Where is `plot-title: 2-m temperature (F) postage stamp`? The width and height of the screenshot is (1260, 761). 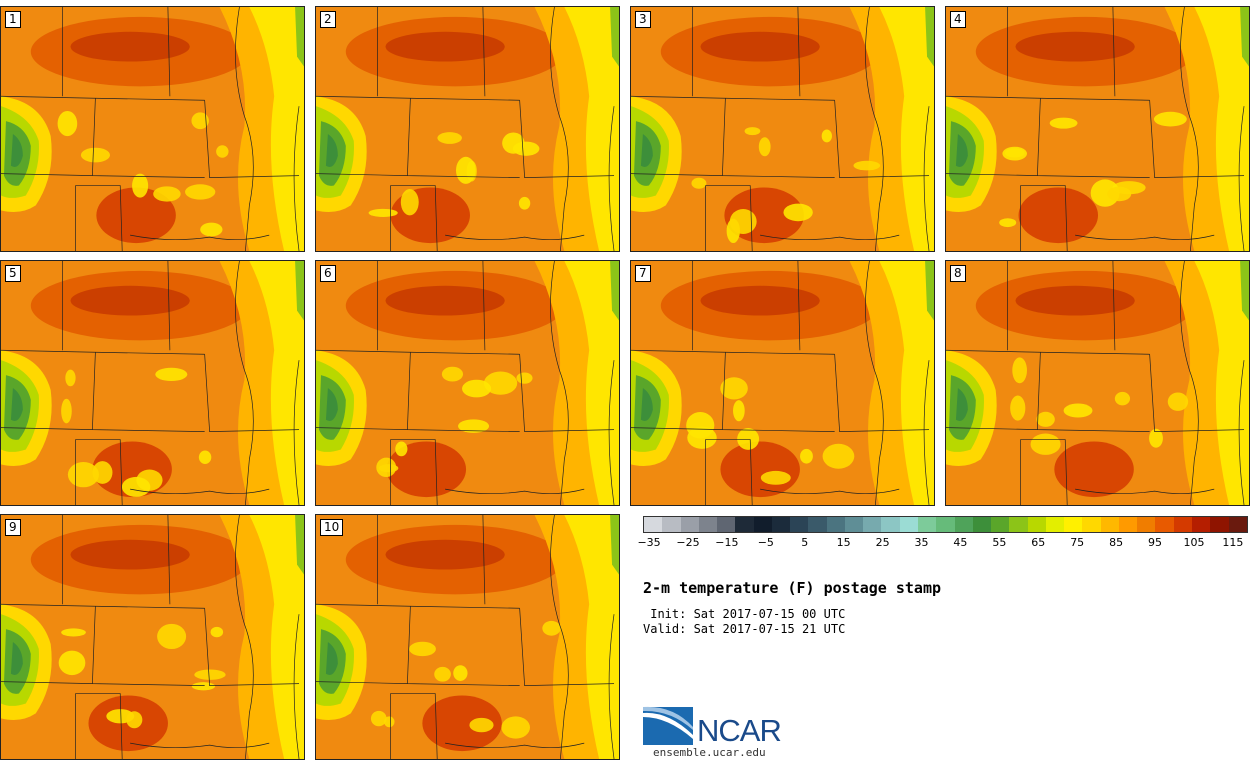
plot-title: 2-m temperature (F) postage stamp is located at coordinates (792, 588).